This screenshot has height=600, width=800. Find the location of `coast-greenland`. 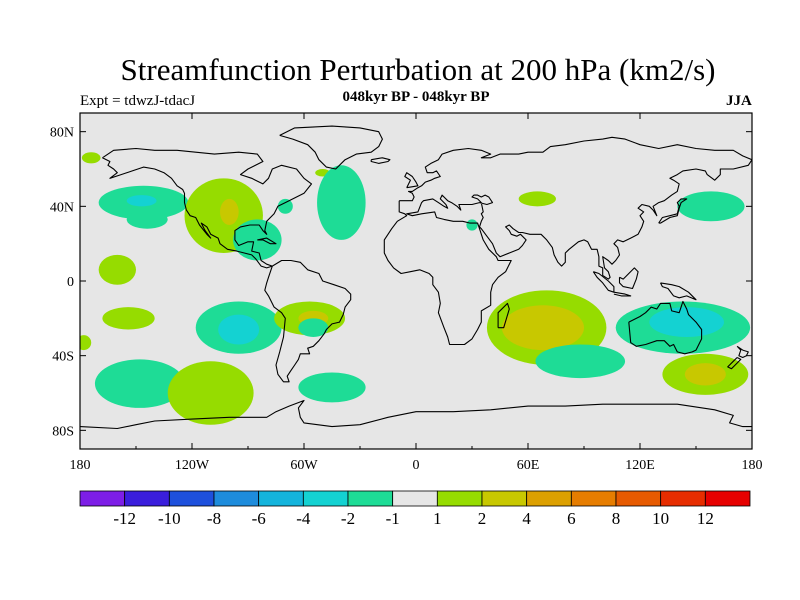

coast-greenland is located at coordinates (331, 147).